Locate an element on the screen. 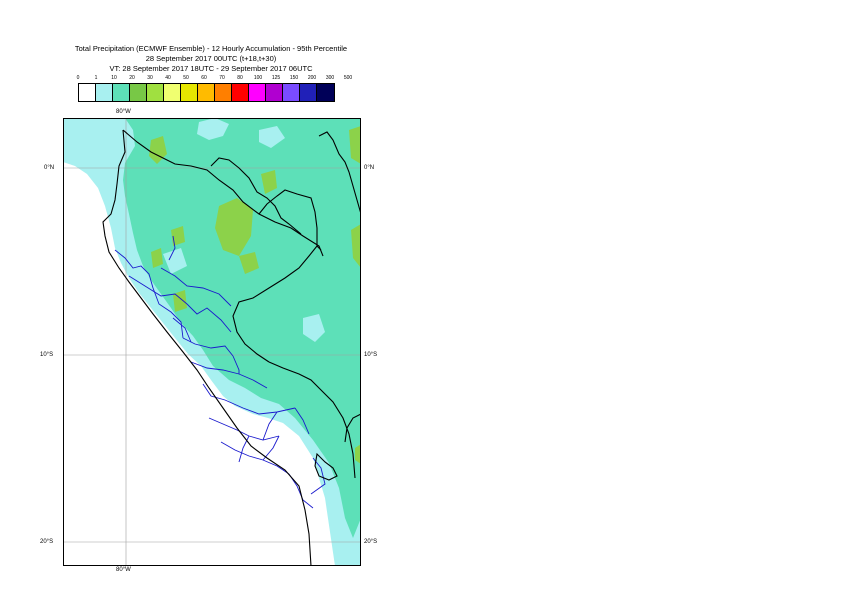 This screenshot has height=596, width=842. legend-tick-label: 40 is located at coordinates (168, 78).